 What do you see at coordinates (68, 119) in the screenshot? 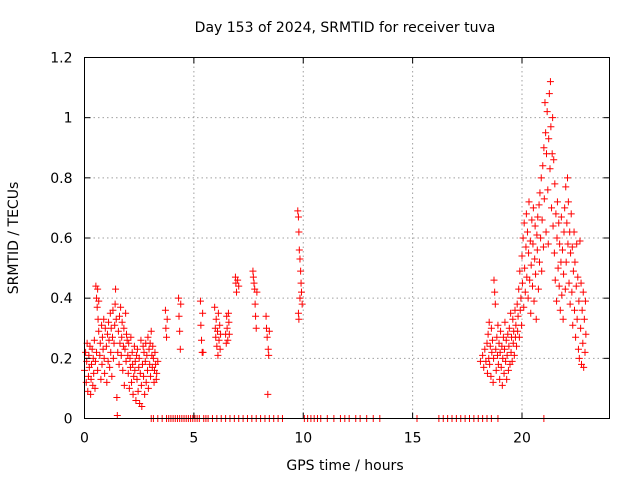
I see `y-tick-label: 1` at bounding box center [68, 119].